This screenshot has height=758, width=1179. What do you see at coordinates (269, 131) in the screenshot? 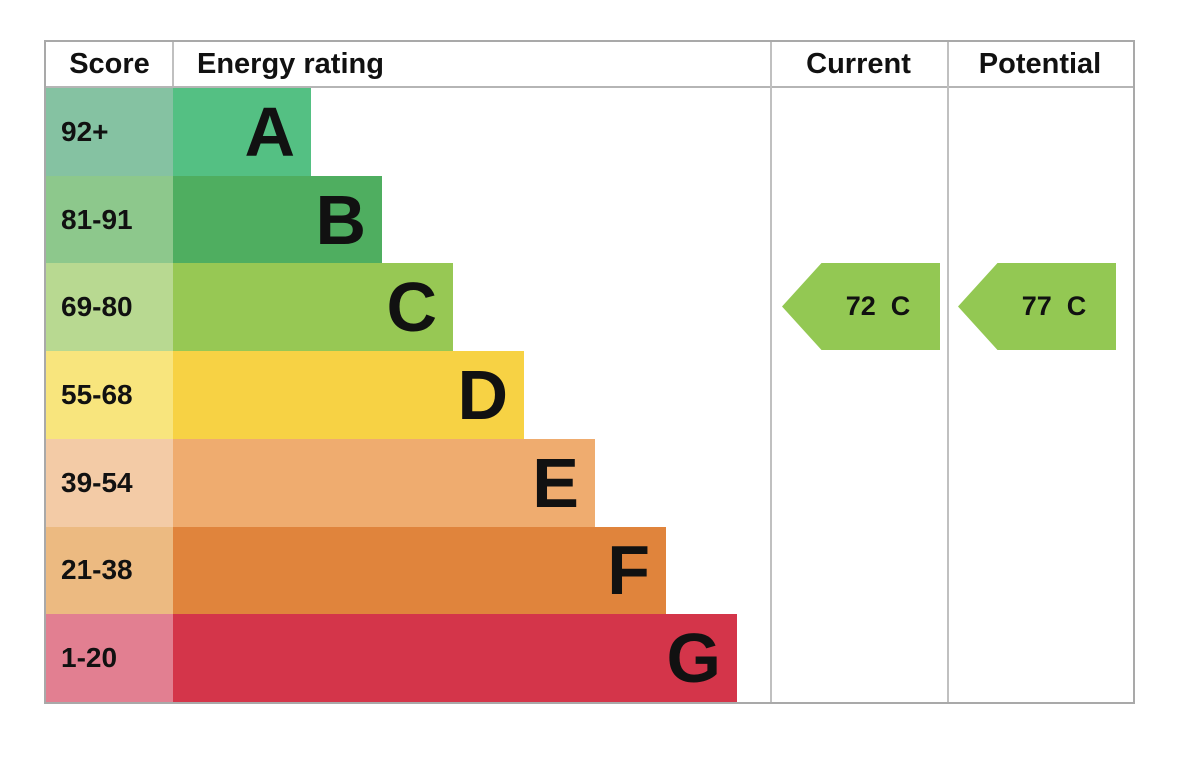
I see `band-letter-a: A` at bounding box center [269, 131].